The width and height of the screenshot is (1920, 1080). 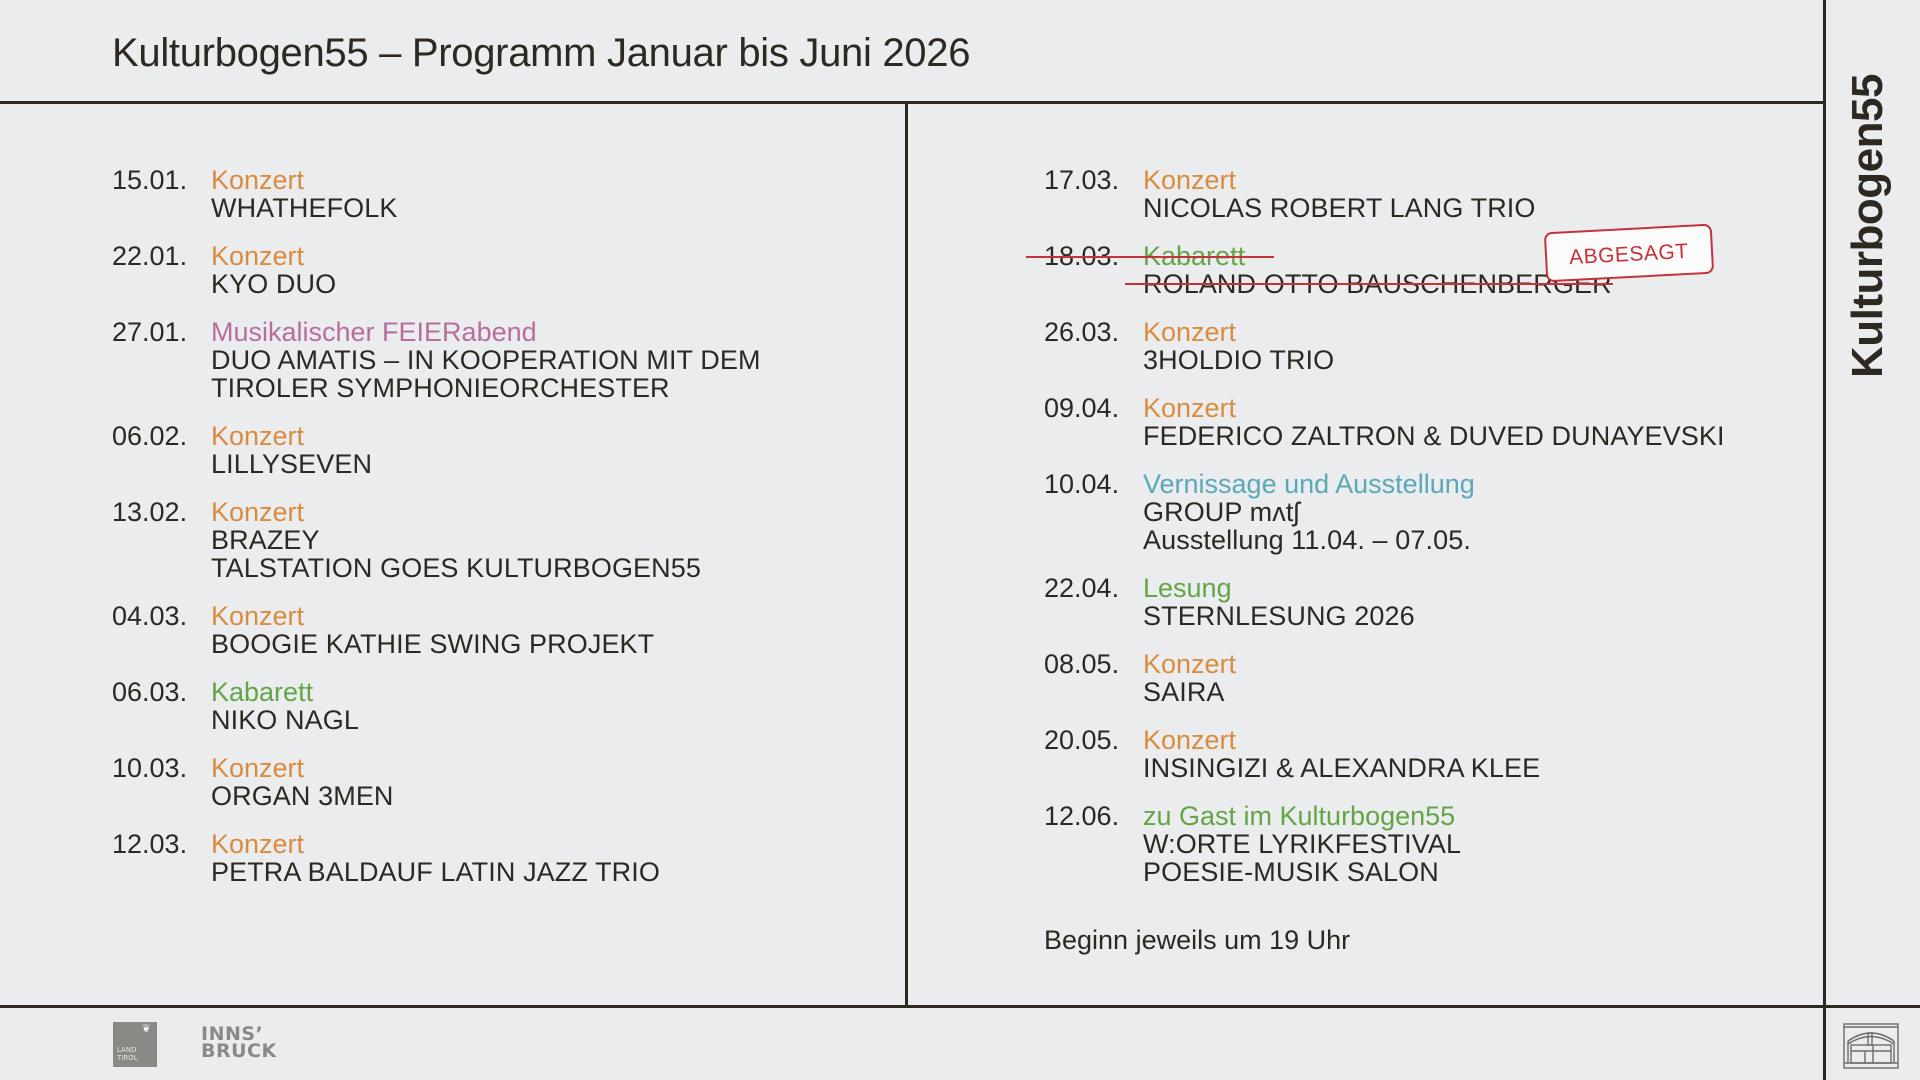 I want to click on start-time-note: Beginn jeweils um 19 Uhr, so click(x=1197, y=940).